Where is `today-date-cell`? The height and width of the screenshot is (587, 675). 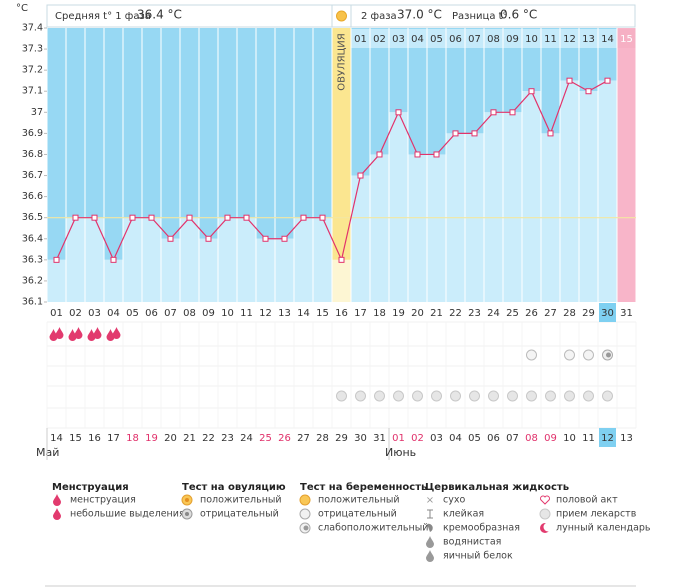
today-date-cell is located at coordinates (607, 437).